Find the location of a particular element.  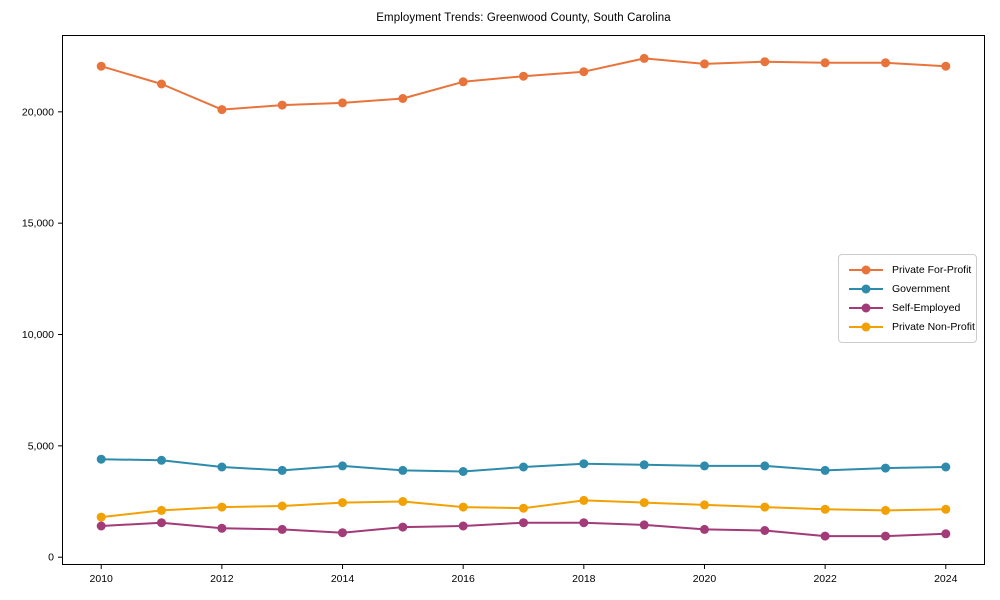

x-tick-label: 2014 is located at coordinates (343, 579).